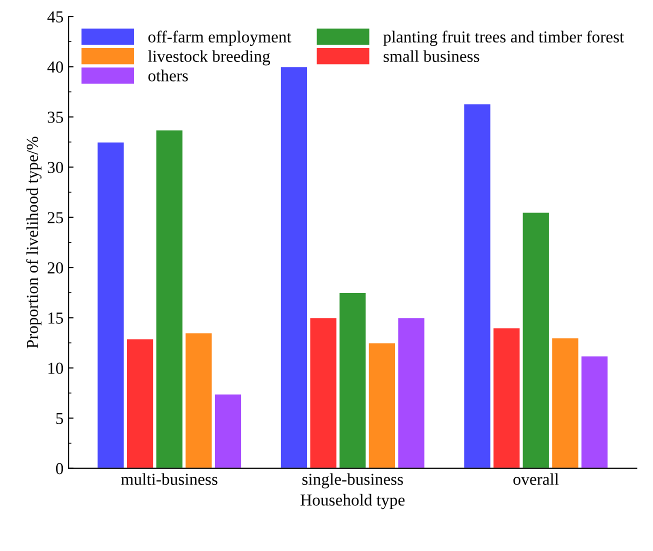  I want to click on legend-label: small business, so click(432, 56).